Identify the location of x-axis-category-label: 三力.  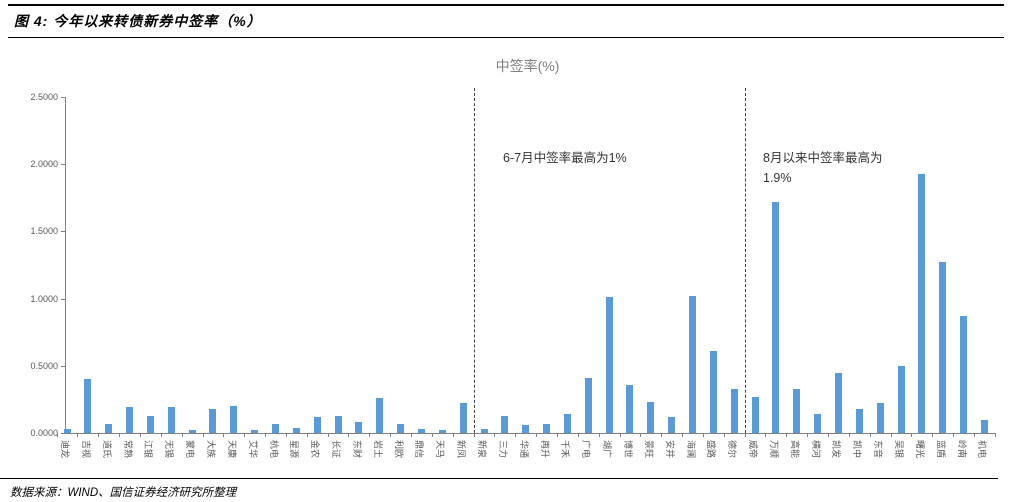
(502, 449).